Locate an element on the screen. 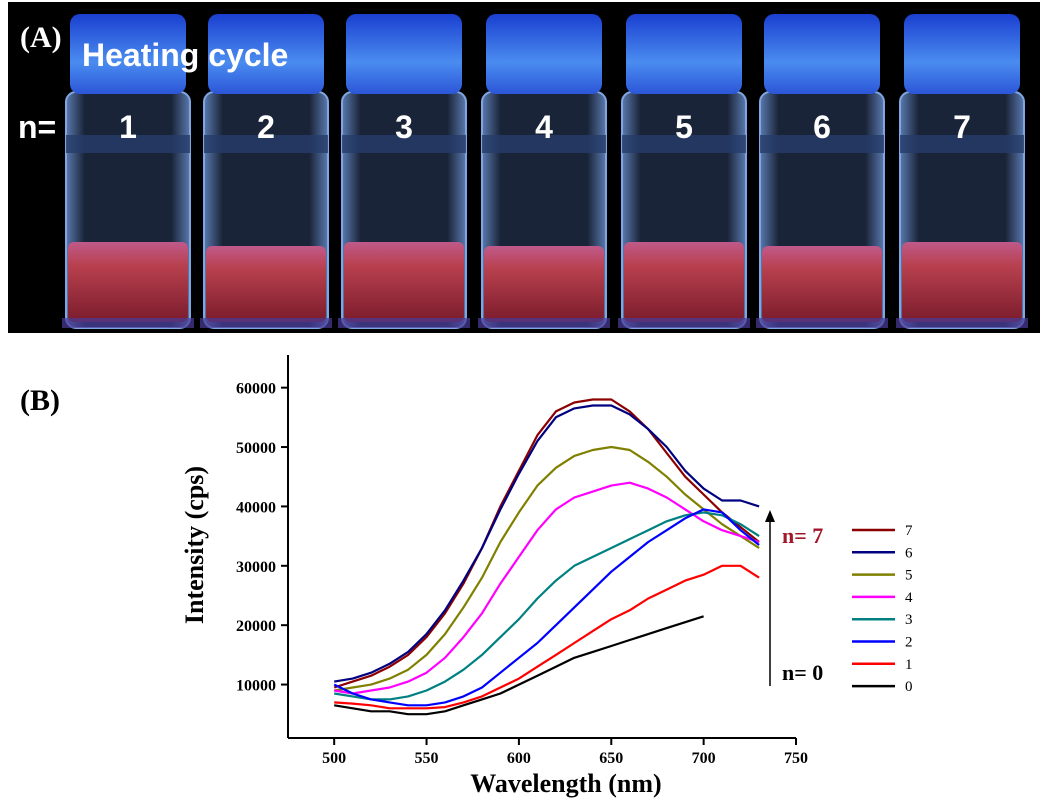  x-tick-label: 750 is located at coordinates (796, 758).